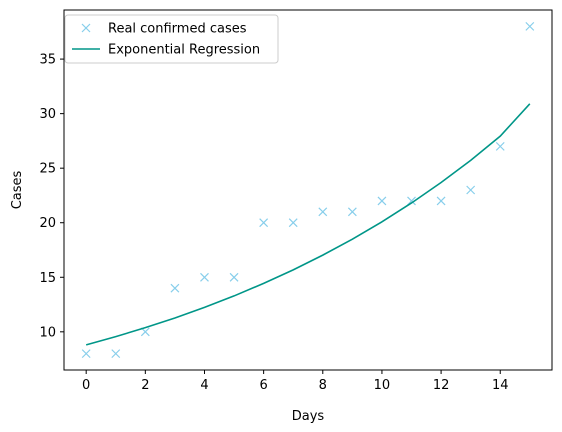 Image resolution: width=562 pixels, height=432 pixels. I want to click on x-tick-label: 12, so click(441, 385).